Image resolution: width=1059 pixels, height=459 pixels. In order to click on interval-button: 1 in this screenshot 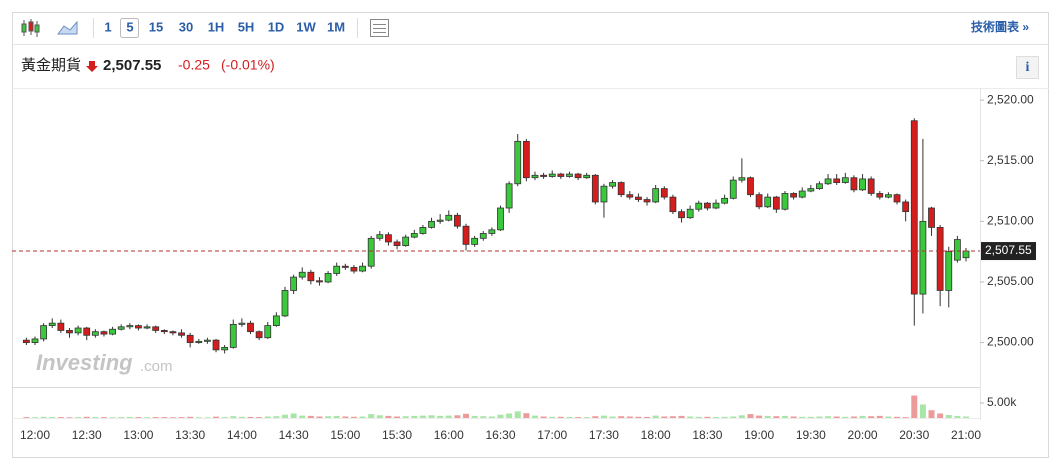, I will do `click(107, 26)`.